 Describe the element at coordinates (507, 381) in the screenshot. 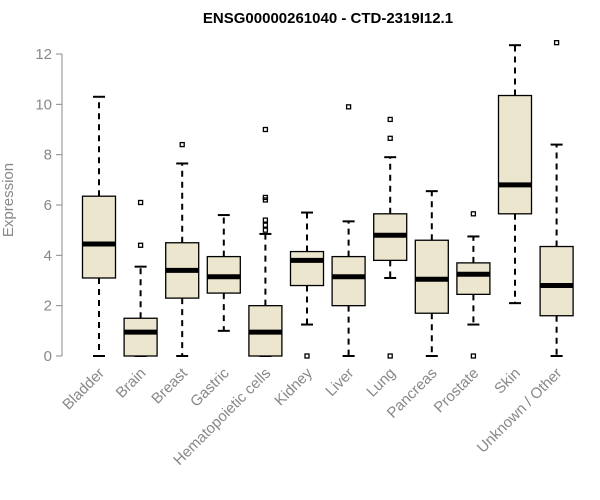

I see `x-tick-label: Skin` at that location.